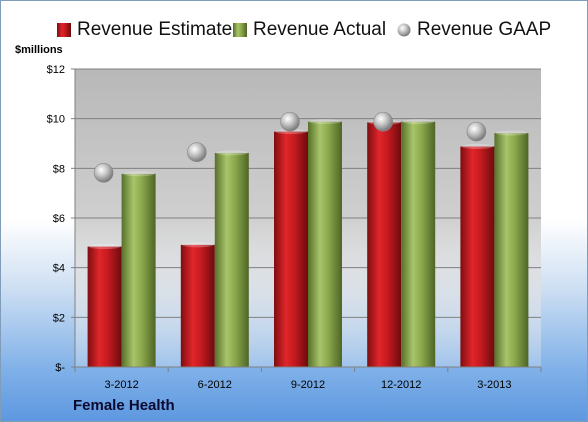  What do you see at coordinates (308, 385) in the screenshot?
I see `x-tick-label: 9-2012` at bounding box center [308, 385].